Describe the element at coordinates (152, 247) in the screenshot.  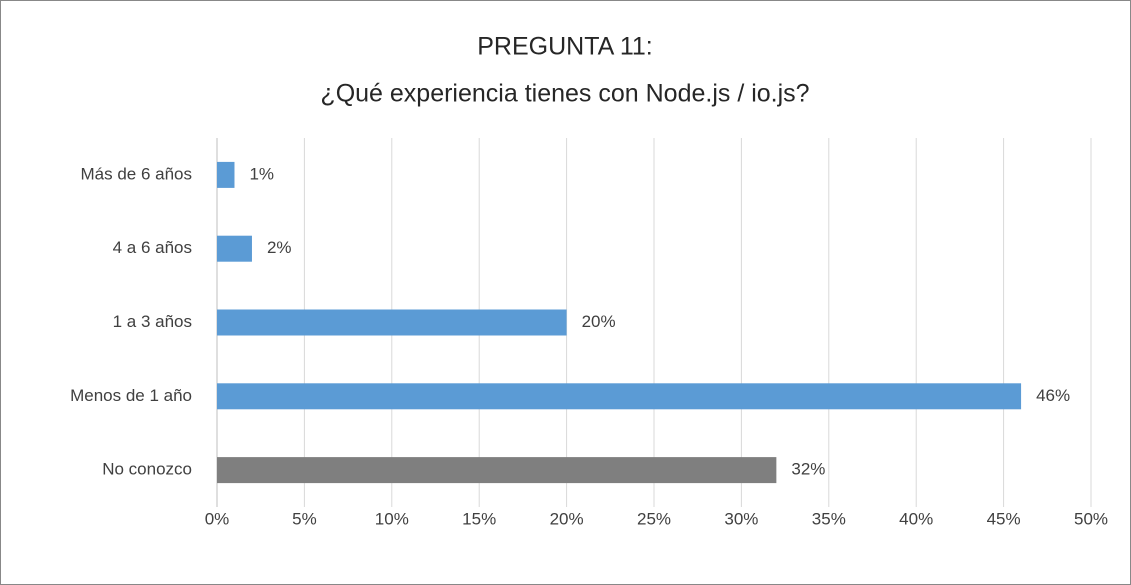
I see `y-tick-label: 4 a 6 años` at that location.